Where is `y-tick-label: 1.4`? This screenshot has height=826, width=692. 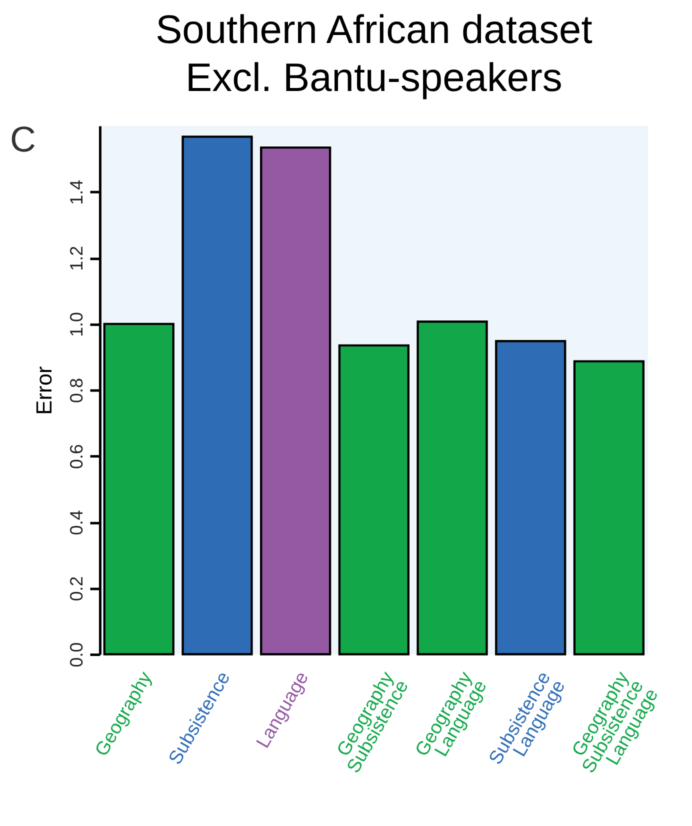
y-tick-label: 1.4 is located at coordinates (76, 192).